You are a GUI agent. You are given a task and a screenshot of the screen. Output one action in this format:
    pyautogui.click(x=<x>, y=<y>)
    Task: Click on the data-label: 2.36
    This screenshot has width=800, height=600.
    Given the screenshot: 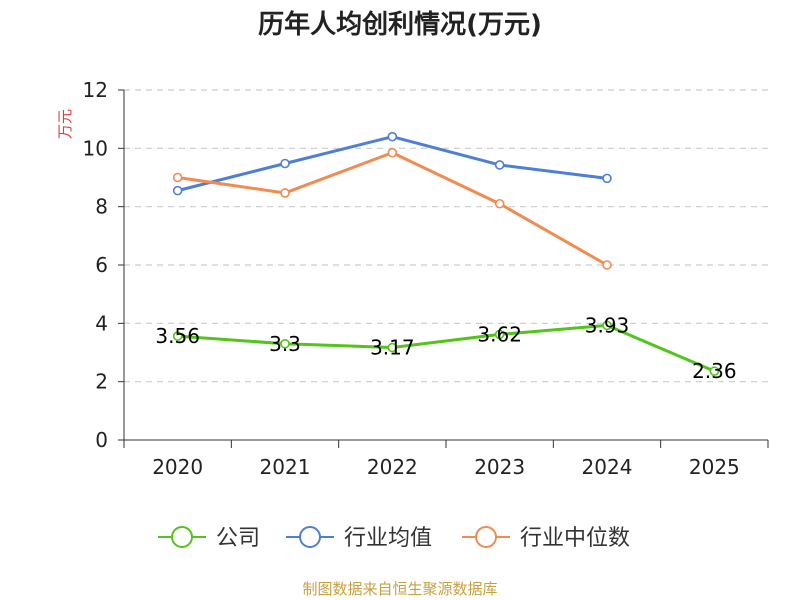 What is the action you would take?
    pyautogui.click(x=714, y=371)
    